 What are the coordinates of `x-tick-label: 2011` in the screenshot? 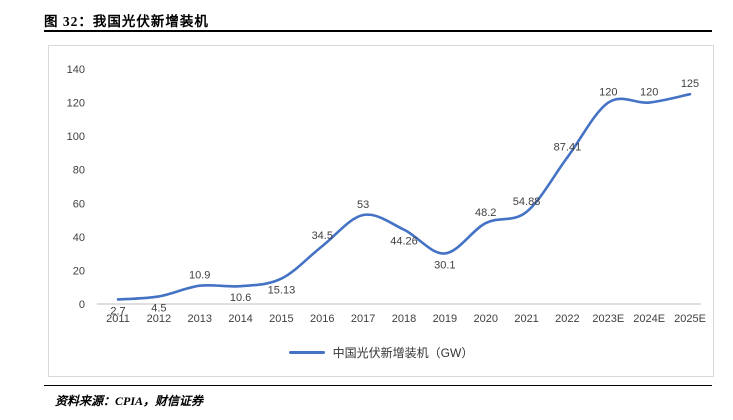 It's located at (118, 319).